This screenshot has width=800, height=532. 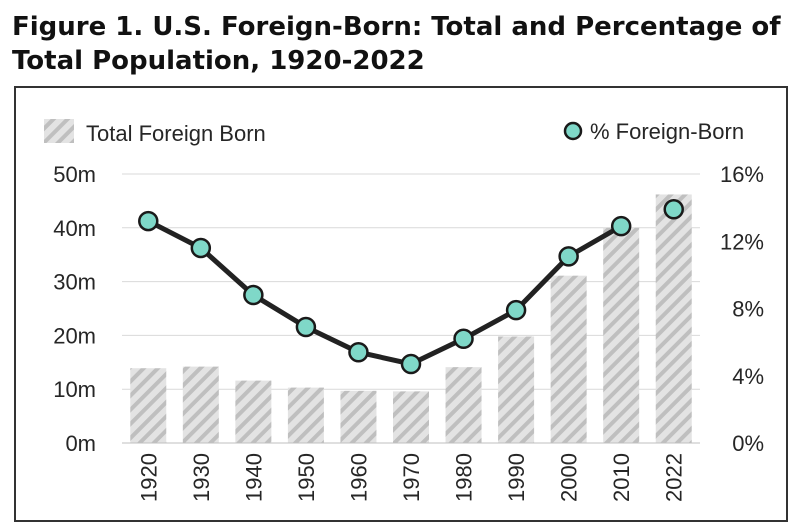 What do you see at coordinates (74, 174) in the screenshot?
I see `y-left-tick-label: 50m` at bounding box center [74, 174].